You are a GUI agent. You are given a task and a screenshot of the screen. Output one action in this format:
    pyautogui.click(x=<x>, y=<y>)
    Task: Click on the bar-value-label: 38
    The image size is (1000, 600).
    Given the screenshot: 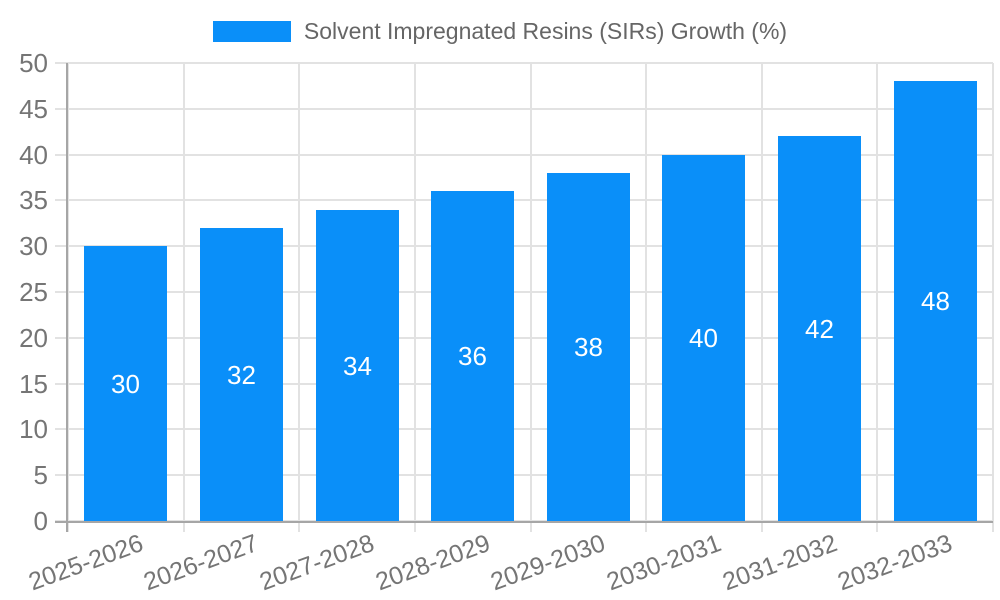 What is the action you would take?
    pyautogui.click(x=588, y=347)
    